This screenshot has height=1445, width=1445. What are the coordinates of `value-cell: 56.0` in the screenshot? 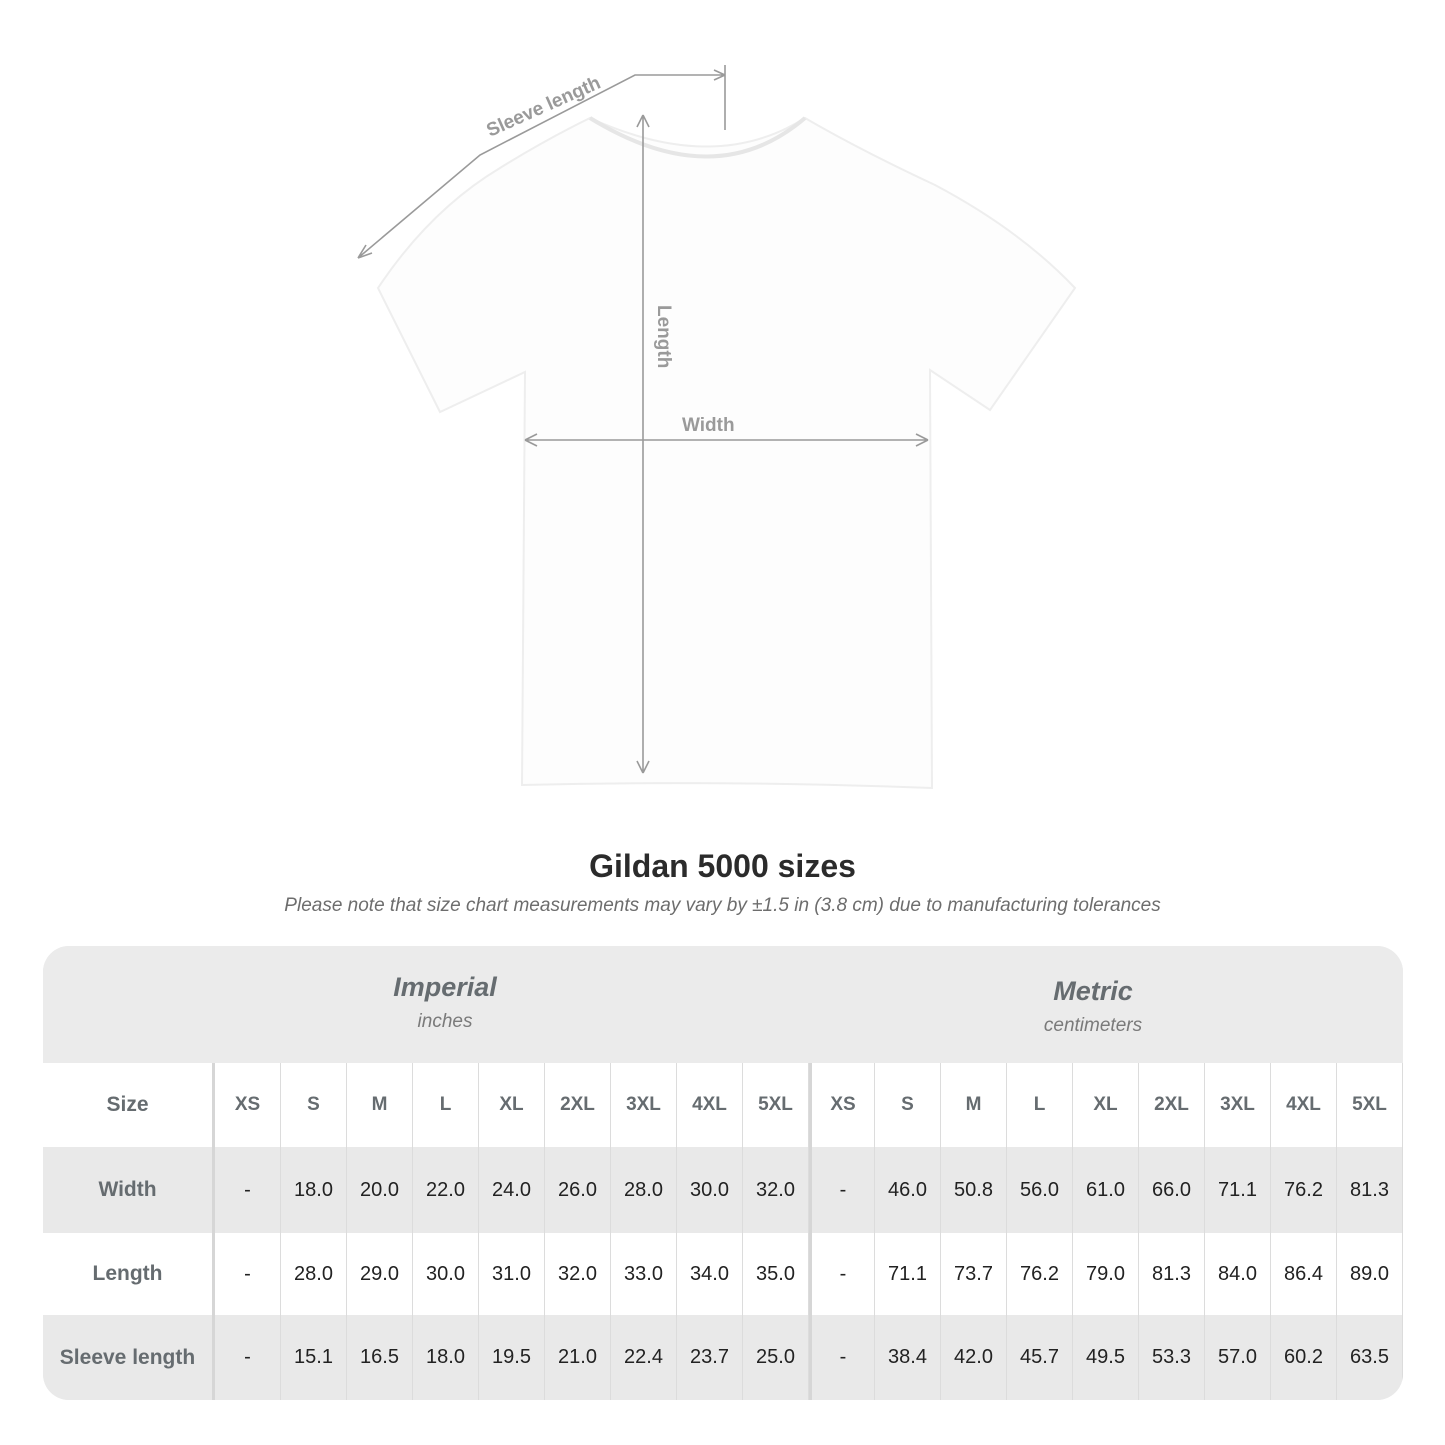 It's located at (1040, 1190).